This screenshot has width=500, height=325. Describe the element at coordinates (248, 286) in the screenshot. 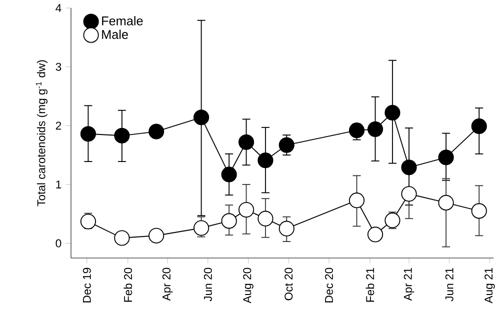

I see `x-tick-label: Aug 20` at that location.